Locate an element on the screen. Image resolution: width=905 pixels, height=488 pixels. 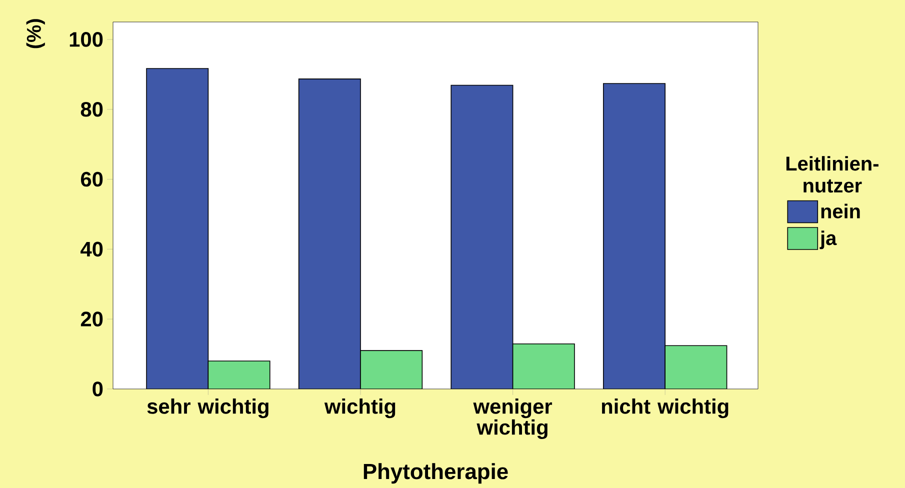
y-tick-label: 40 is located at coordinates (91, 249).